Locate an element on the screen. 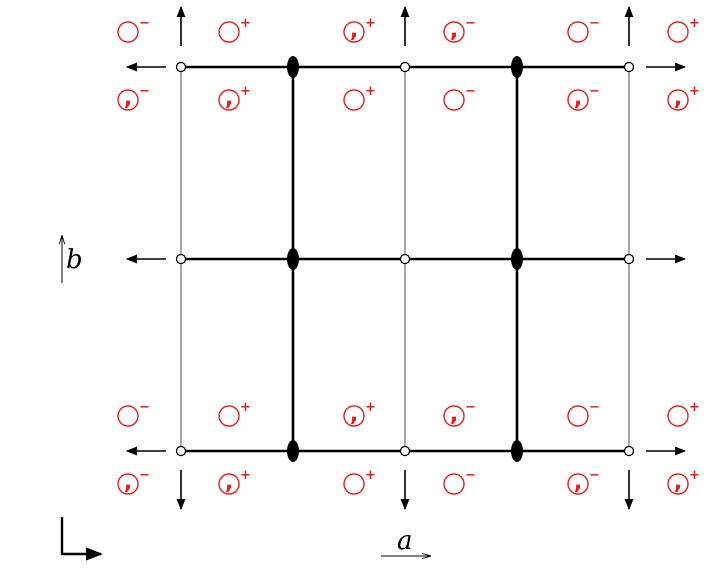  a-axis-label: a is located at coordinates (405, 541).